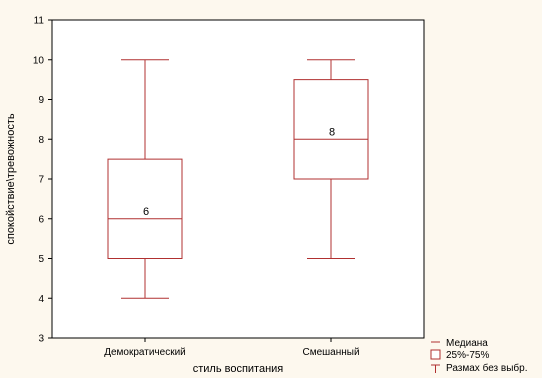  What do you see at coordinates (41, 140) in the screenshot?
I see `y-tick-label: 8` at bounding box center [41, 140].